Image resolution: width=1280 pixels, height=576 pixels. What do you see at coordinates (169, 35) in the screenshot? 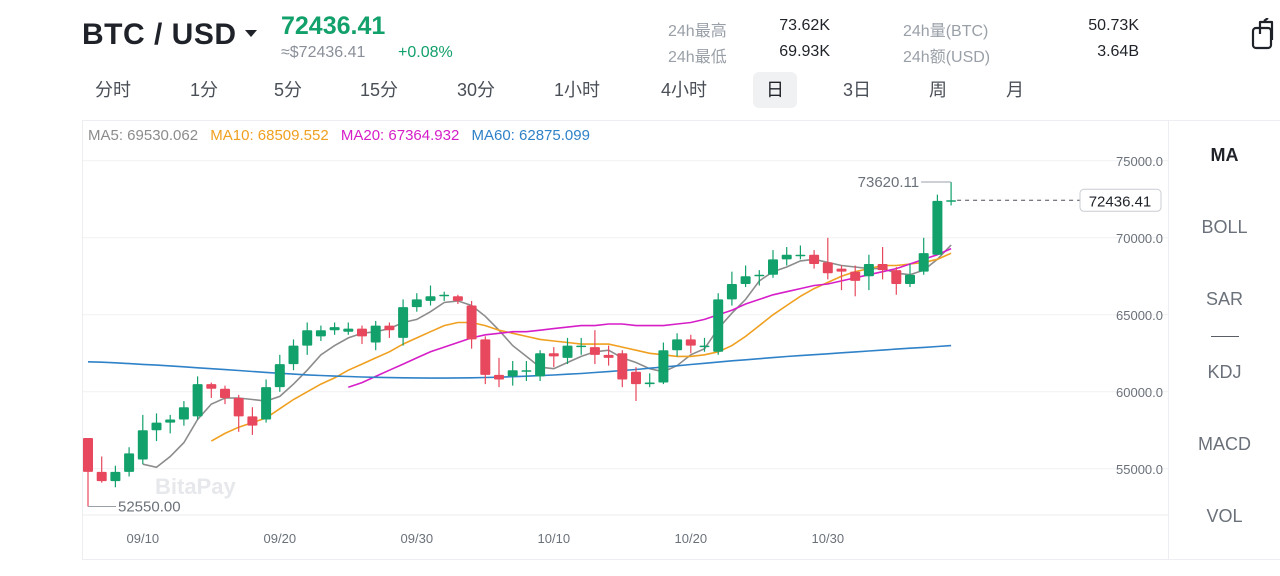
I see `pair-selector: BTC / USD` at bounding box center [169, 35].